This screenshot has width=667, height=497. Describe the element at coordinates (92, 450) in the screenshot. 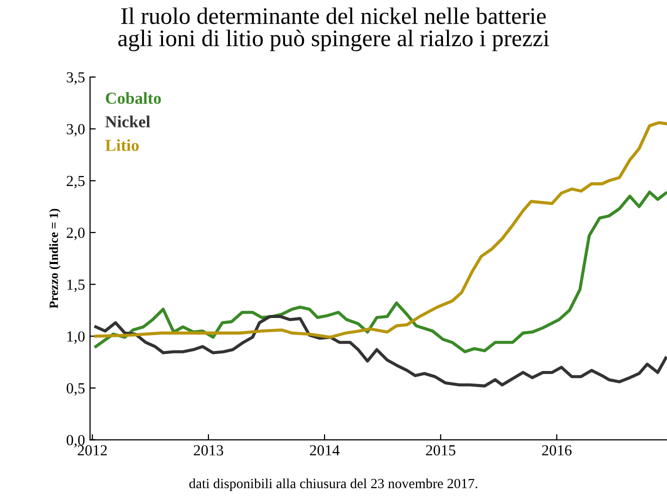

I see `x-tick-label: 2012` at that location.